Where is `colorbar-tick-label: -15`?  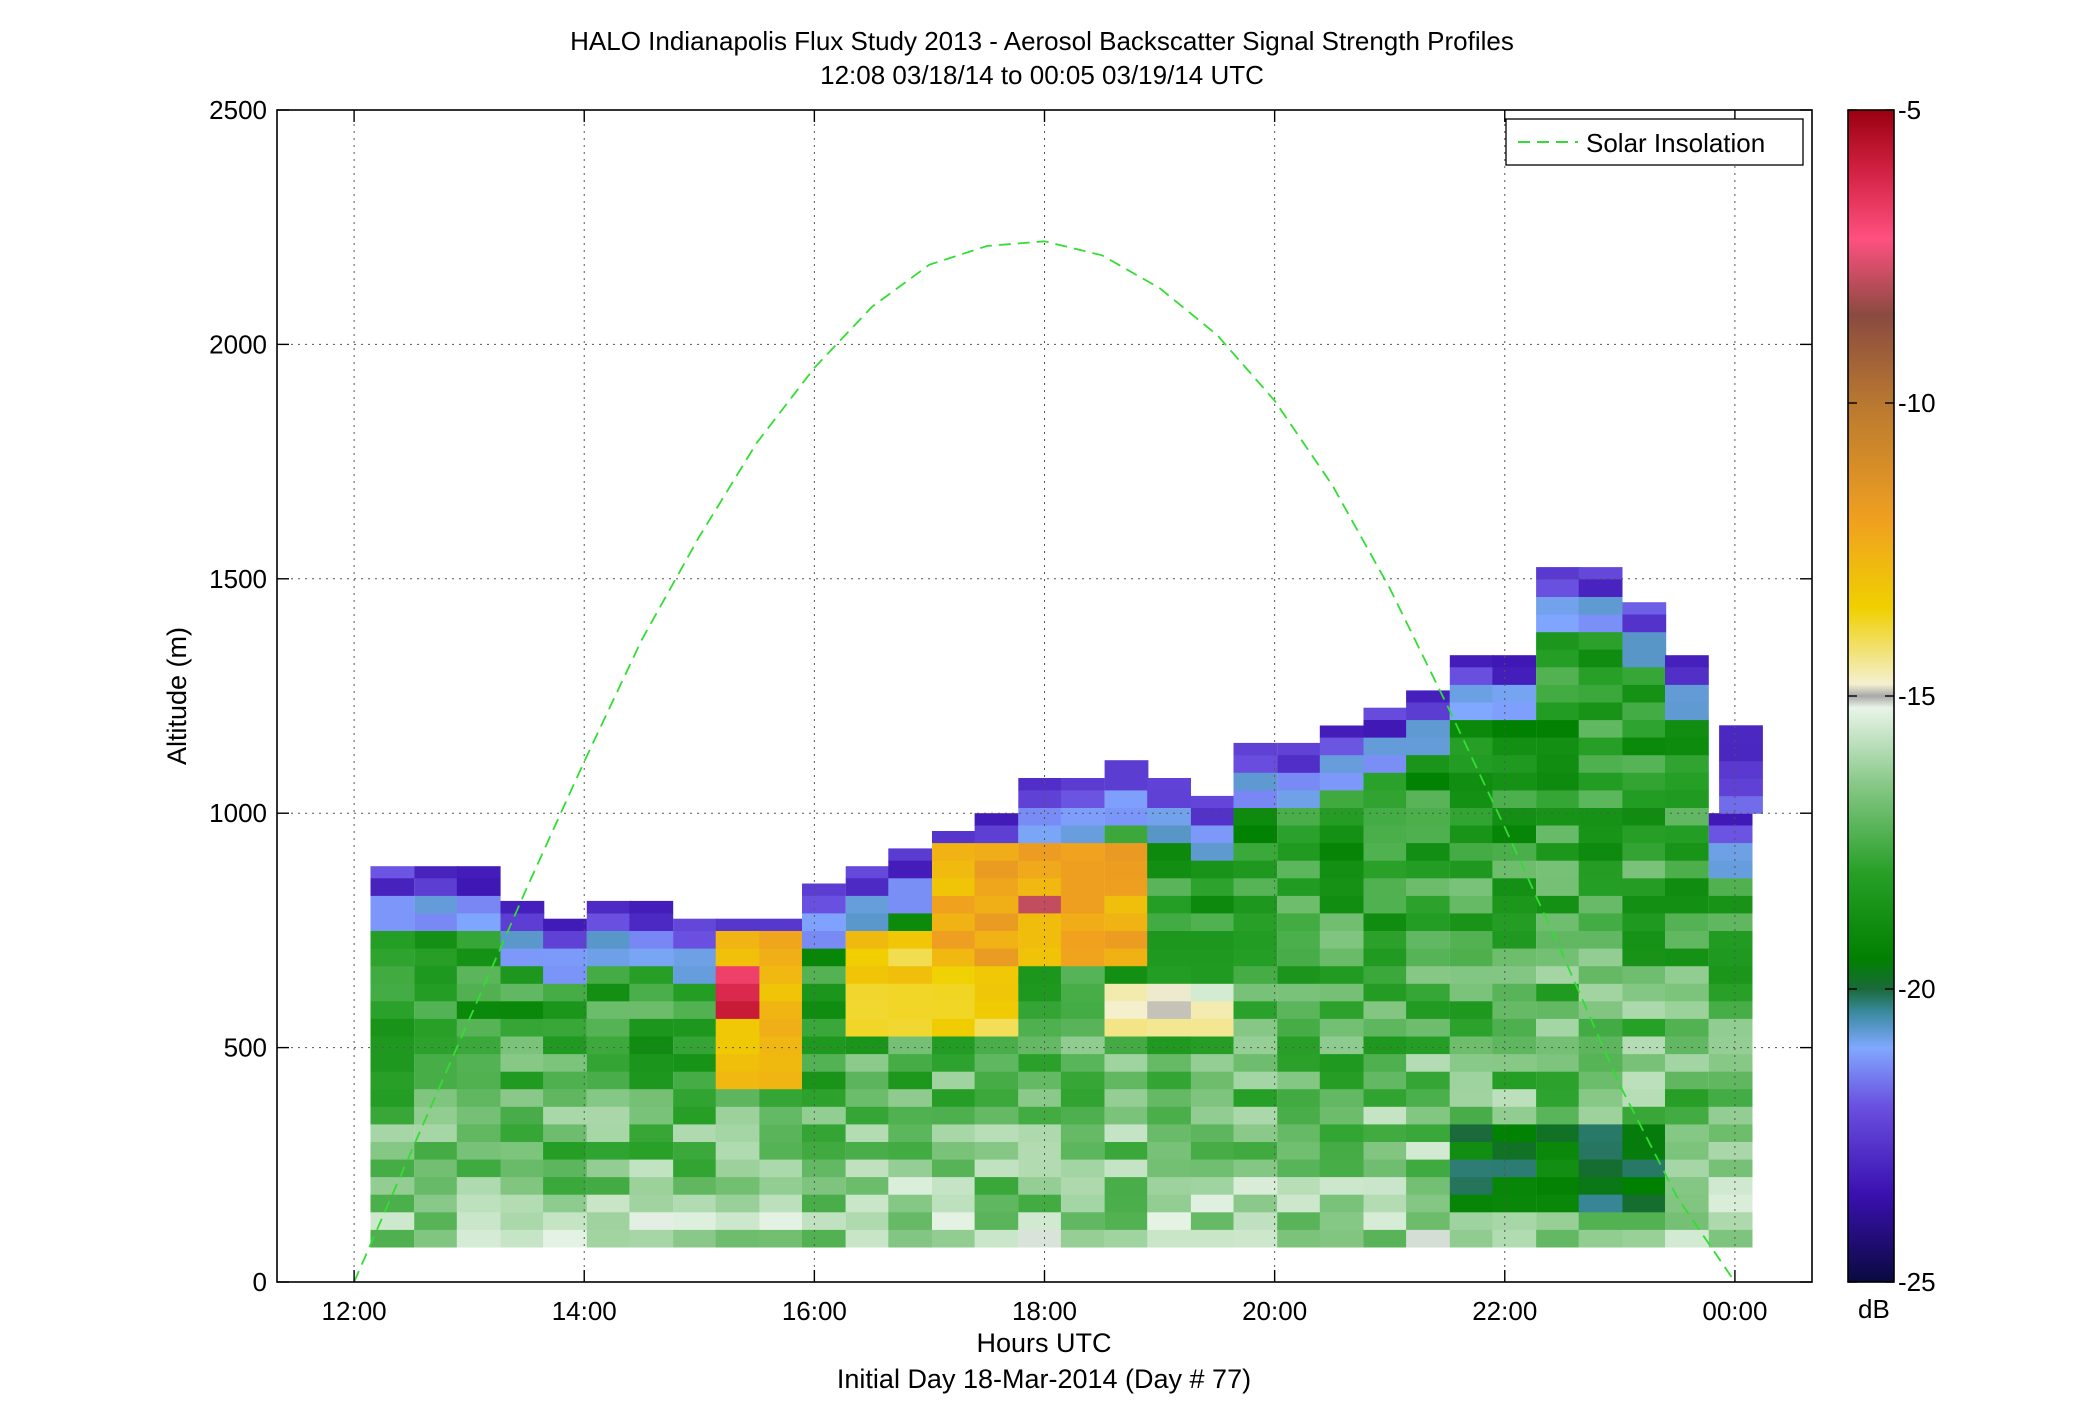
colorbar-tick-label: -15 is located at coordinates (1917, 696).